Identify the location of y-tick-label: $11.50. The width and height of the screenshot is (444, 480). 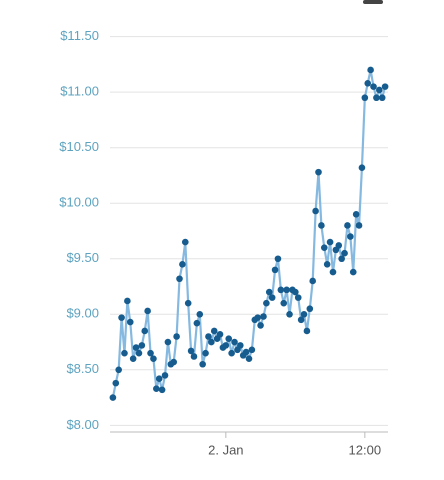
(79, 35).